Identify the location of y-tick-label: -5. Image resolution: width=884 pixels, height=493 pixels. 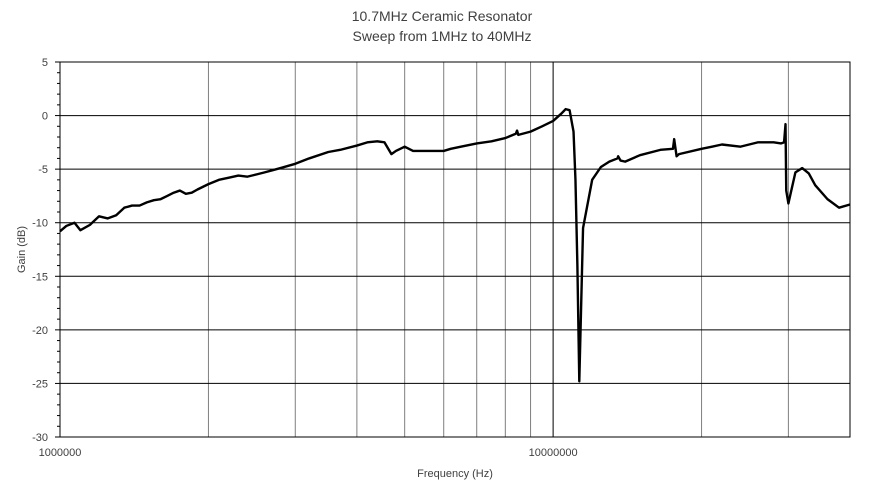
(43, 170).